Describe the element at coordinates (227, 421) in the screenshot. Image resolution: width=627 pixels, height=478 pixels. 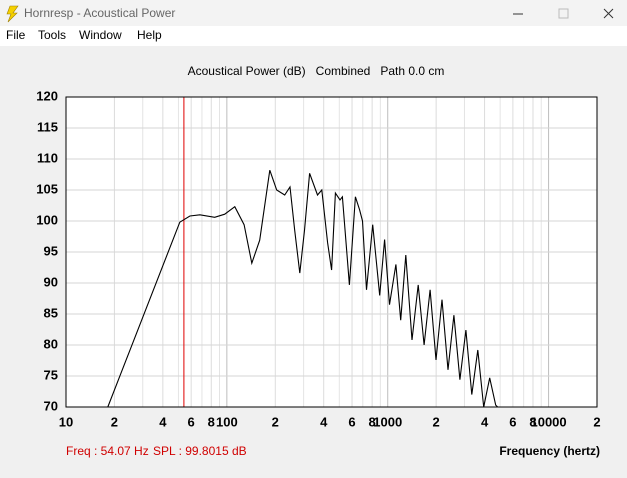
I see `x-tick-label: 100` at that location.